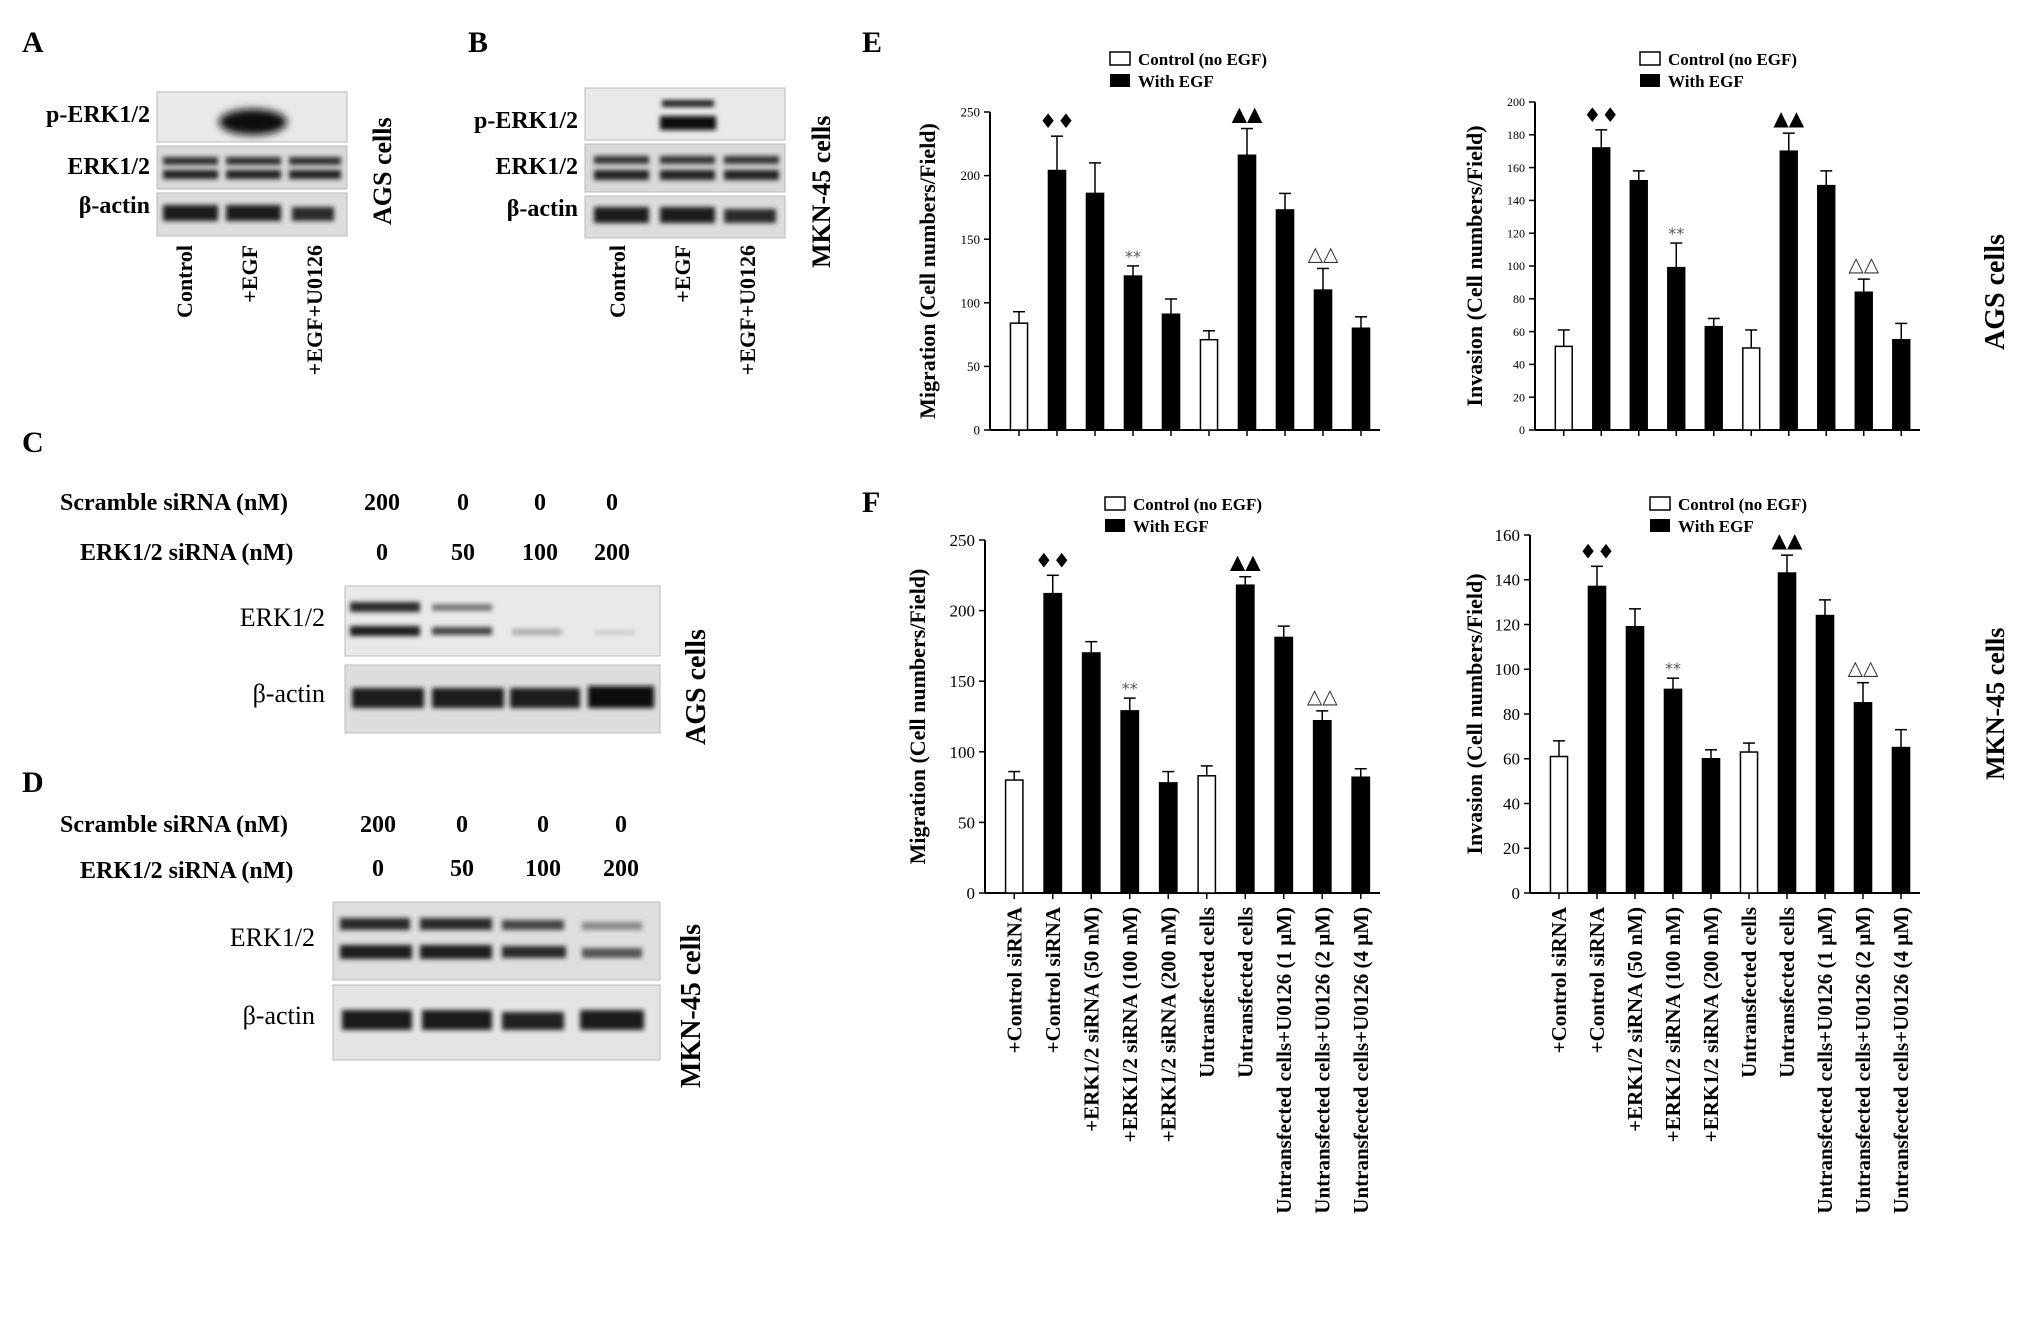 This screenshot has width=2031, height=1338. I want to click on blot-row-label: p-ERK1/2, so click(526, 121).